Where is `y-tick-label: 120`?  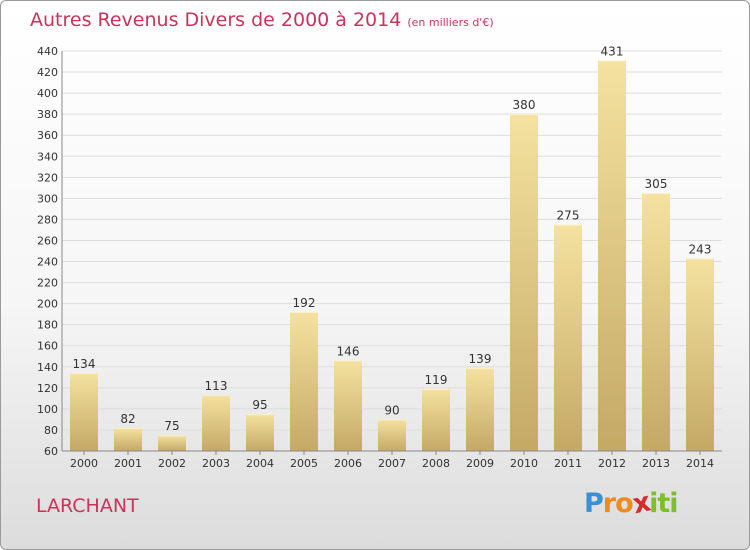 y-tick-label: 120 is located at coordinates (47, 388).